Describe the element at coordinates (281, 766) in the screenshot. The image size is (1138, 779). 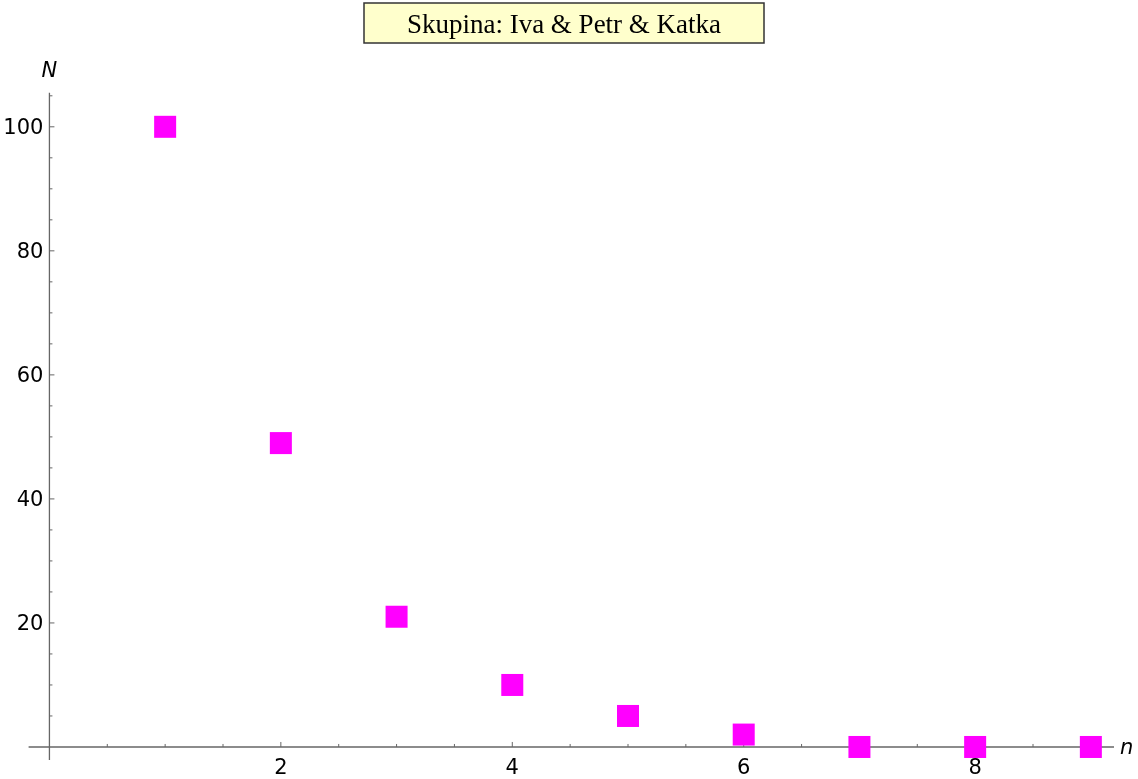
I see `x-tick-label: 2` at that location.